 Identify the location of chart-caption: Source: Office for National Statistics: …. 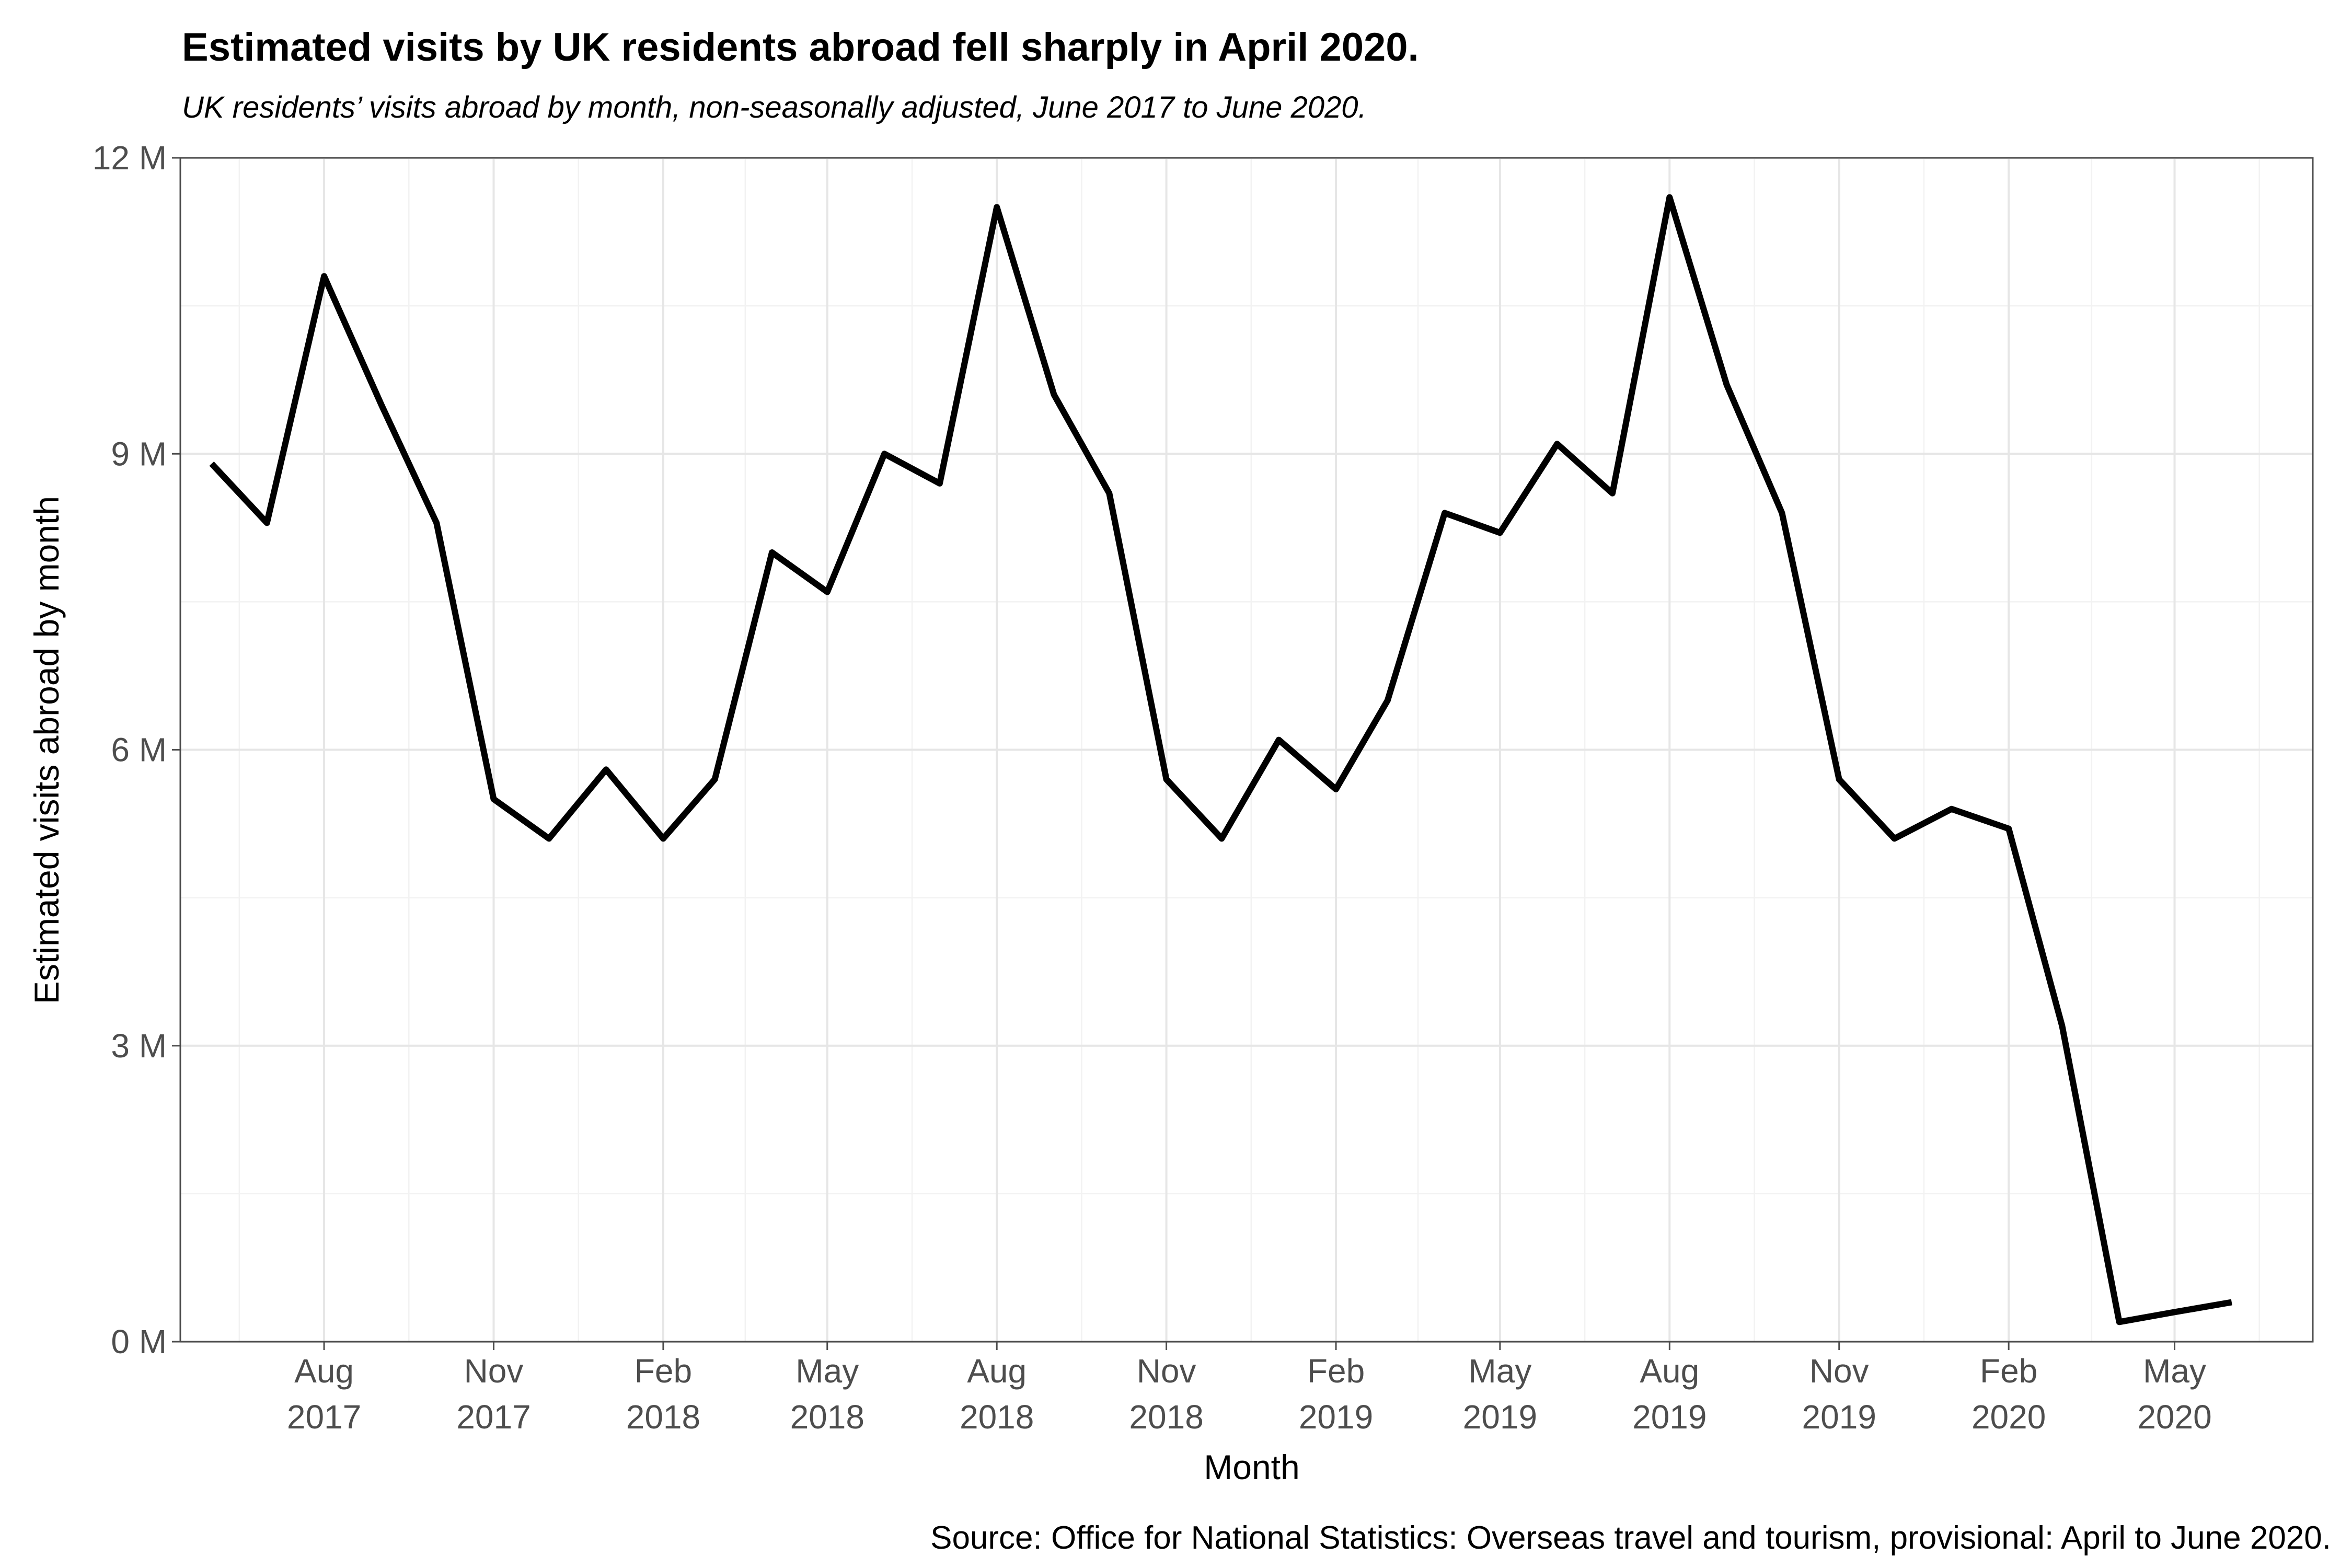
(1630, 1538).